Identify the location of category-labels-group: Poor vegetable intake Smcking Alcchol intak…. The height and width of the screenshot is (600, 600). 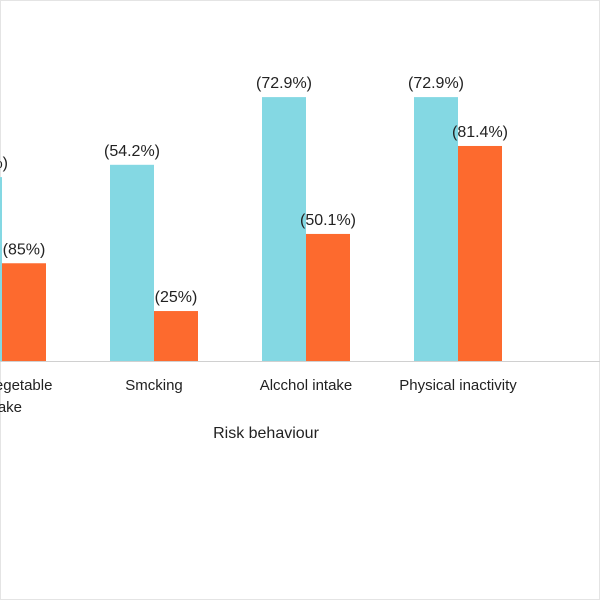
(258, 396).